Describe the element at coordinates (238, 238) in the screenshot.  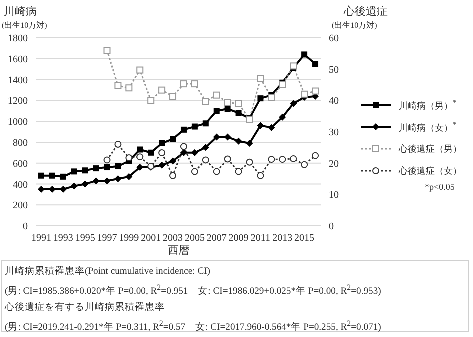
I see `x-tick-label: 2009` at that location.